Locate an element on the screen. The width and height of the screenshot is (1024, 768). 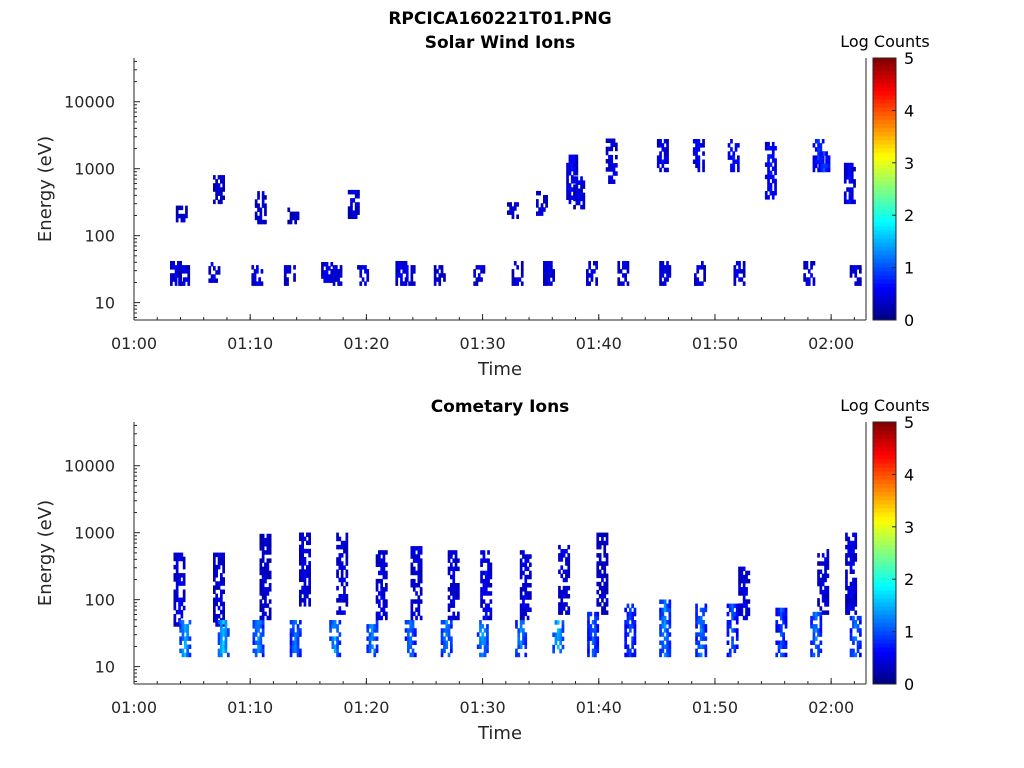
colorbar-tick-label: 1 is located at coordinates (909, 632).